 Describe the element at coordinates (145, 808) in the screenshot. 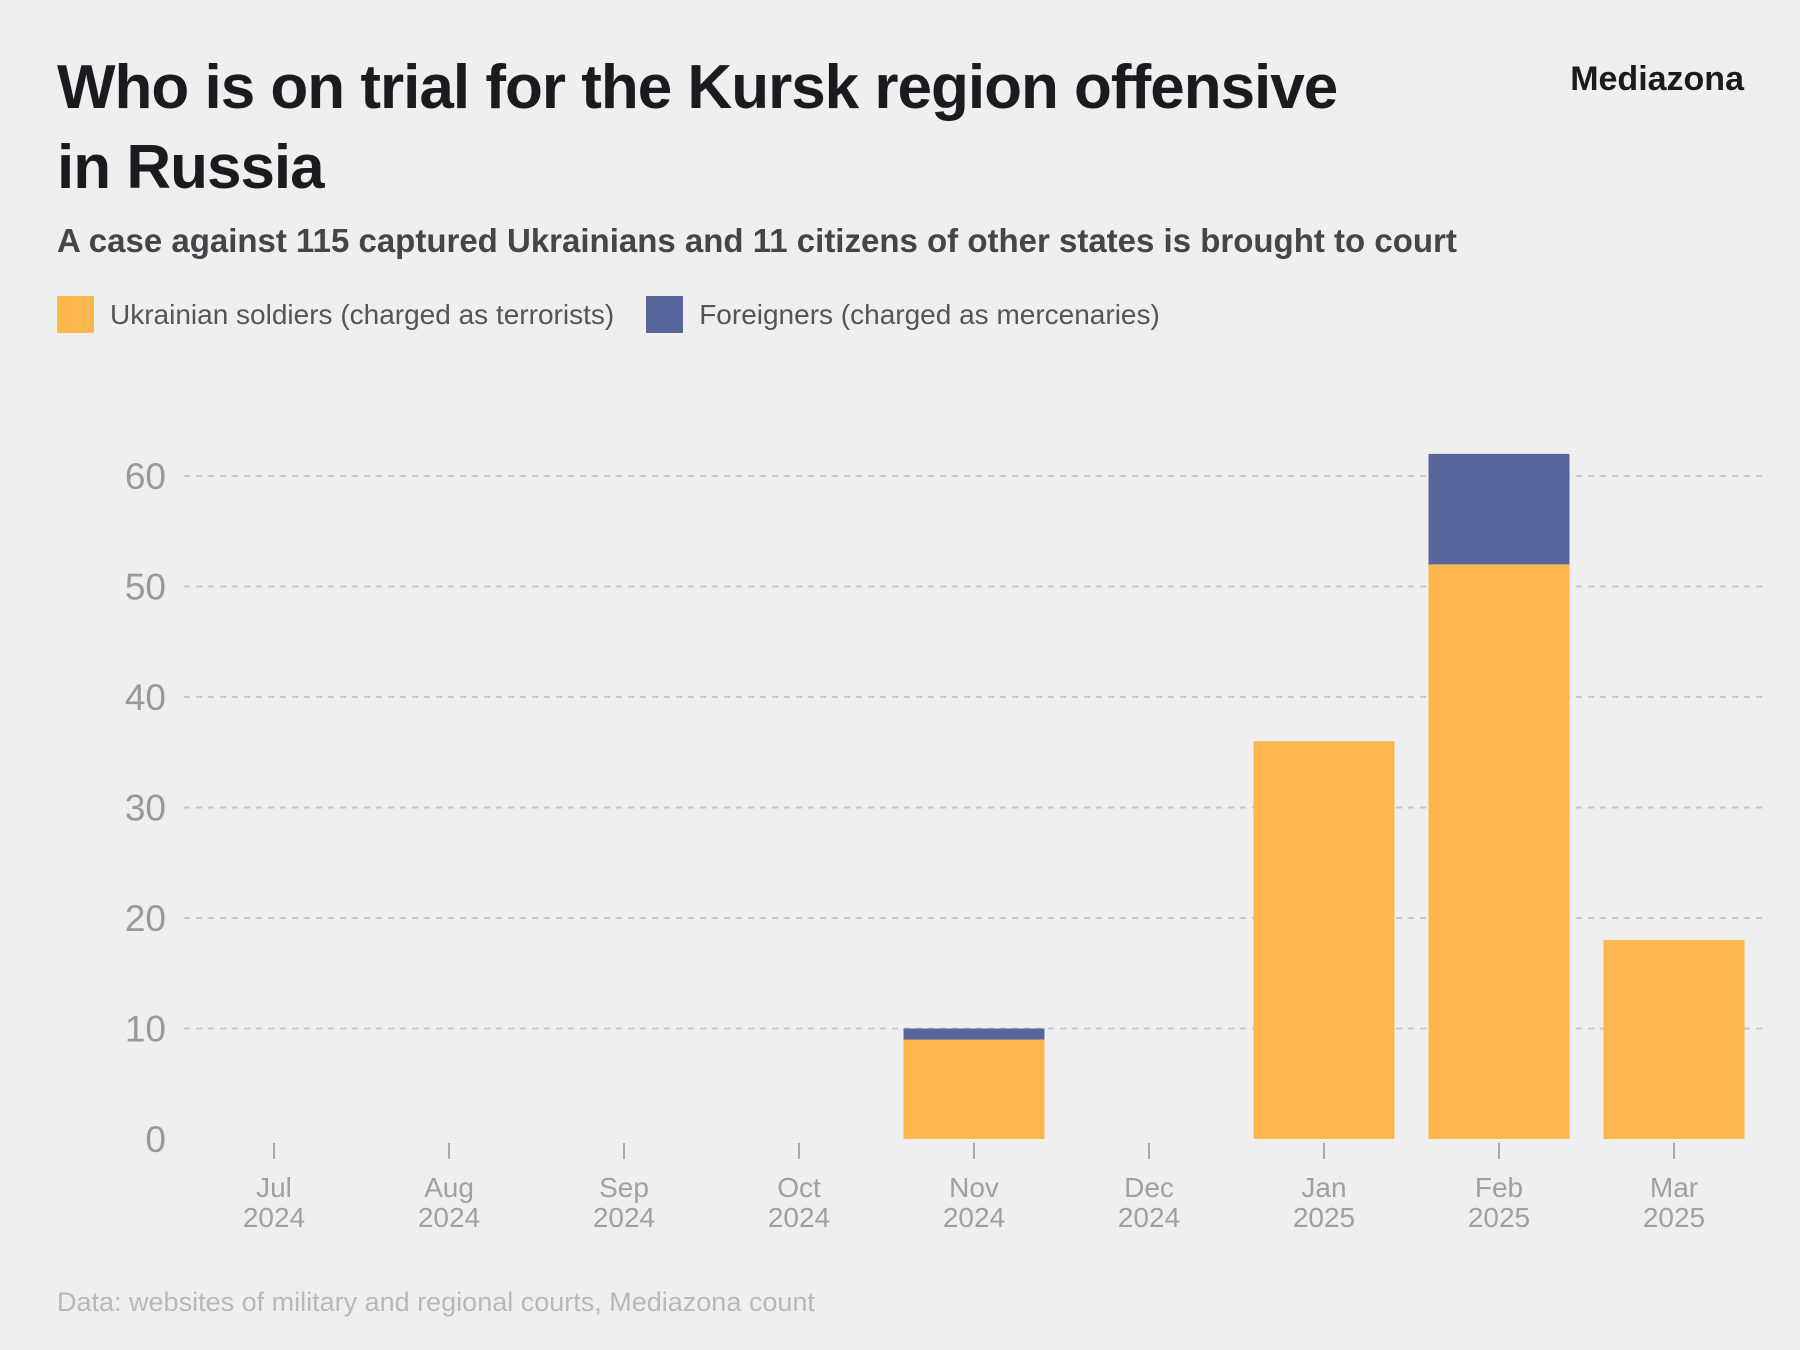

I see `y-tick-label: 30` at that location.